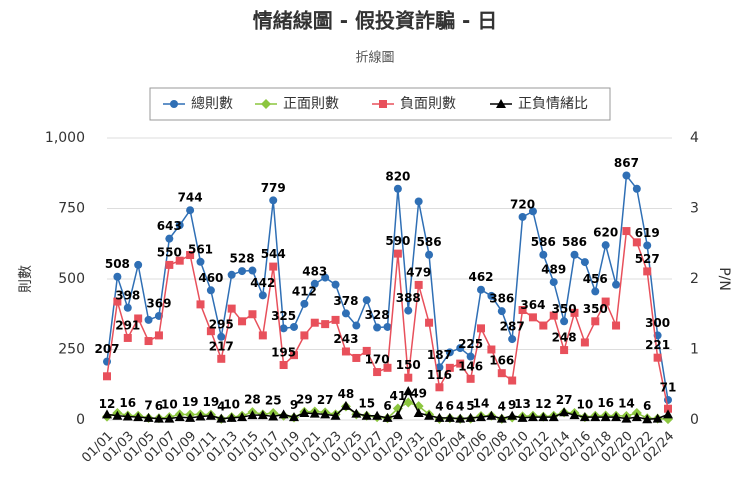  I want to click on value-label: 744, so click(190, 198).